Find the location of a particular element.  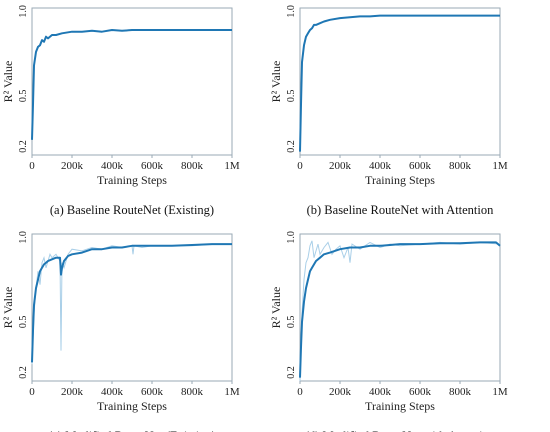

panel-caption: (a) Baseline RouteNet (Existing) is located at coordinates (132, 210).